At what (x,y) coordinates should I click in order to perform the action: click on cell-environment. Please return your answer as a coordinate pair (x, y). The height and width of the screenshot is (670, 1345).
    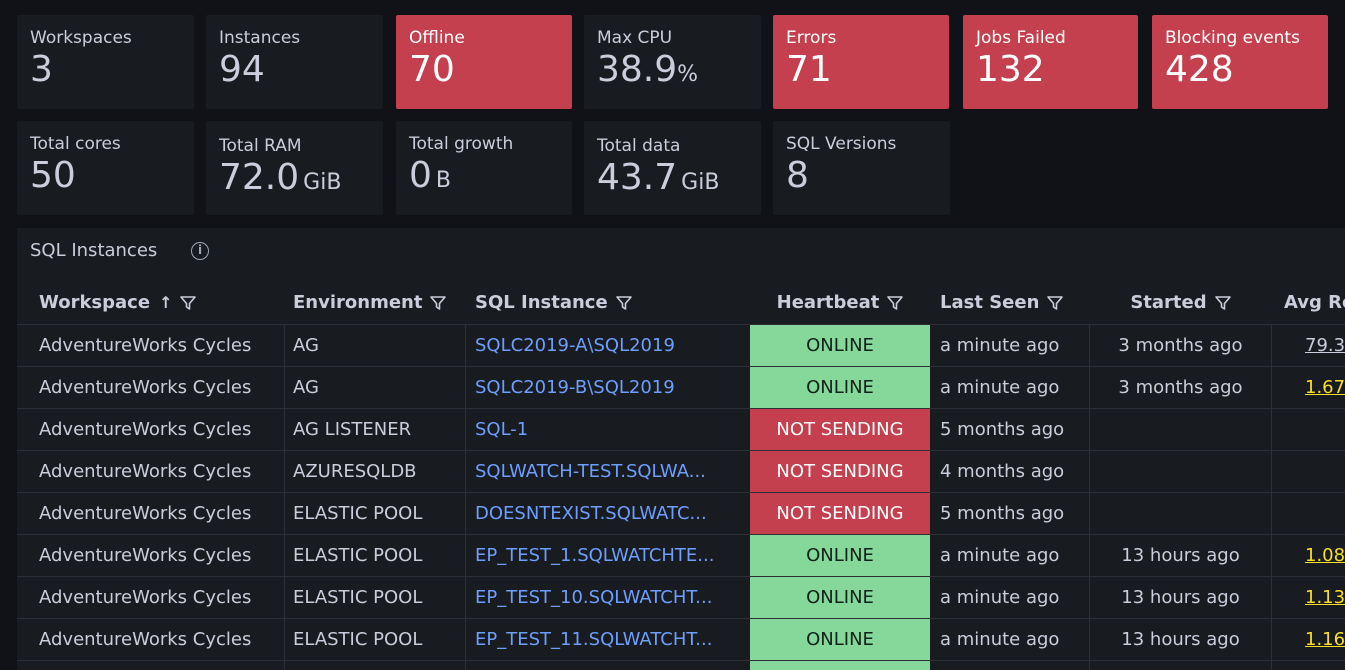
    Looking at the image, I should click on (375, 665).